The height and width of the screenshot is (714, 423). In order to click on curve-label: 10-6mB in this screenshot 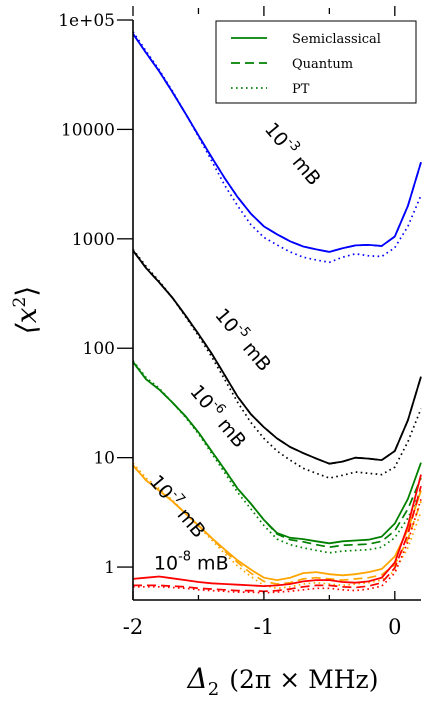, I will do `click(218, 415)`.